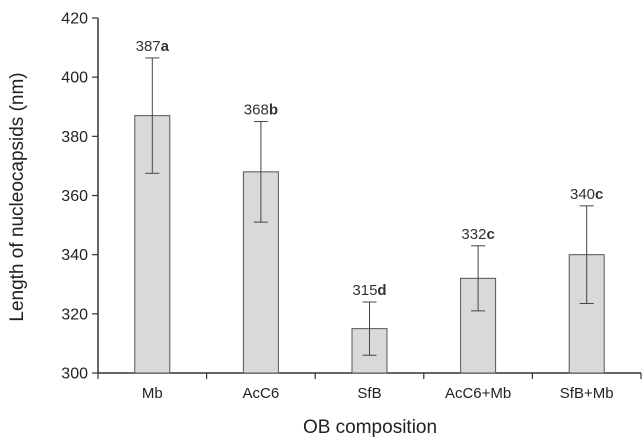 This screenshot has width=644, height=440. What do you see at coordinates (369, 393) in the screenshot?
I see `x-tick-label: SfB` at bounding box center [369, 393].